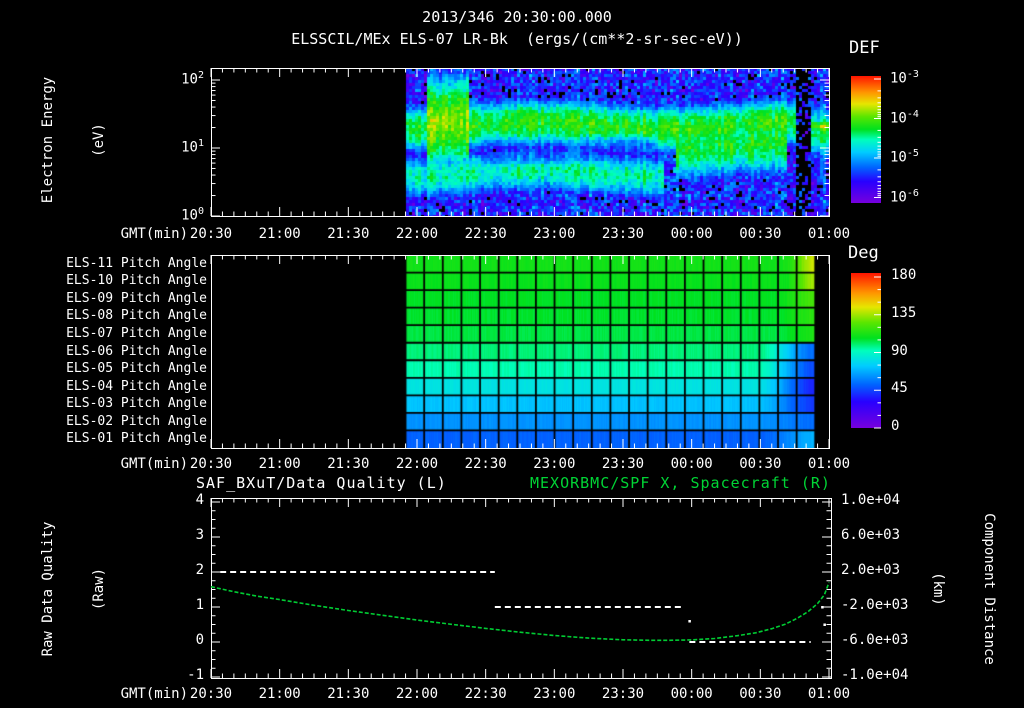 This screenshot has height=708, width=1024. I want to click on energy-y-tick-label: 10², so click(192, 79).